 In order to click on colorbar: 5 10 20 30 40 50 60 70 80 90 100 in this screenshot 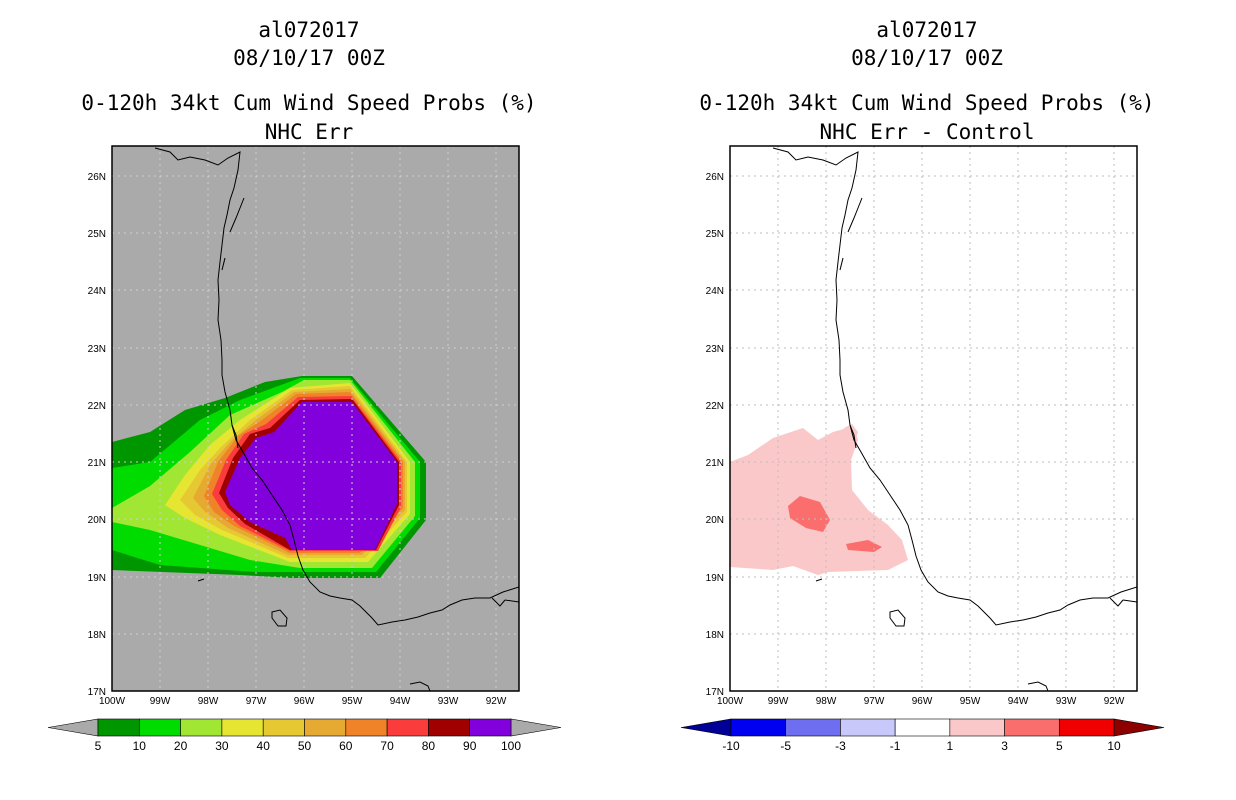, I will do `click(304, 735)`.